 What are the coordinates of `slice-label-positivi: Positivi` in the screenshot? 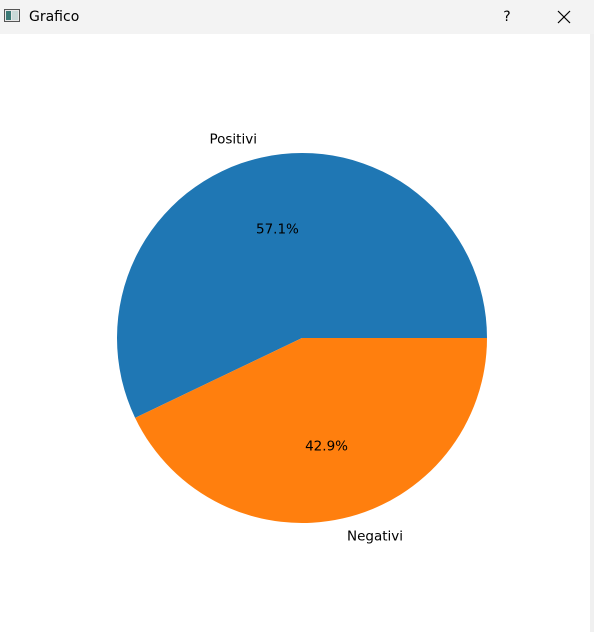 It's located at (233, 140).